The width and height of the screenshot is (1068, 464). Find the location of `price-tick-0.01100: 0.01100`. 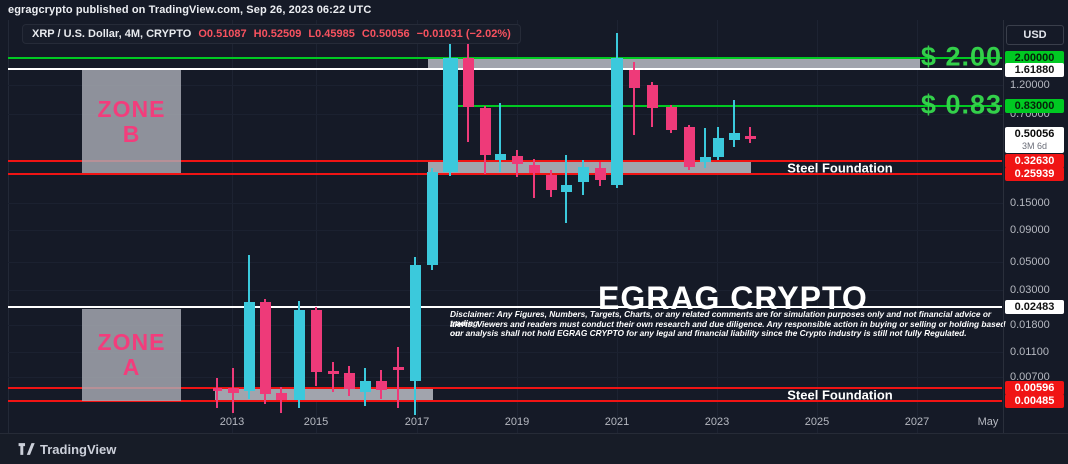

price-tick-0.01100: 0.01100 is located at coordinates (1029, 352).